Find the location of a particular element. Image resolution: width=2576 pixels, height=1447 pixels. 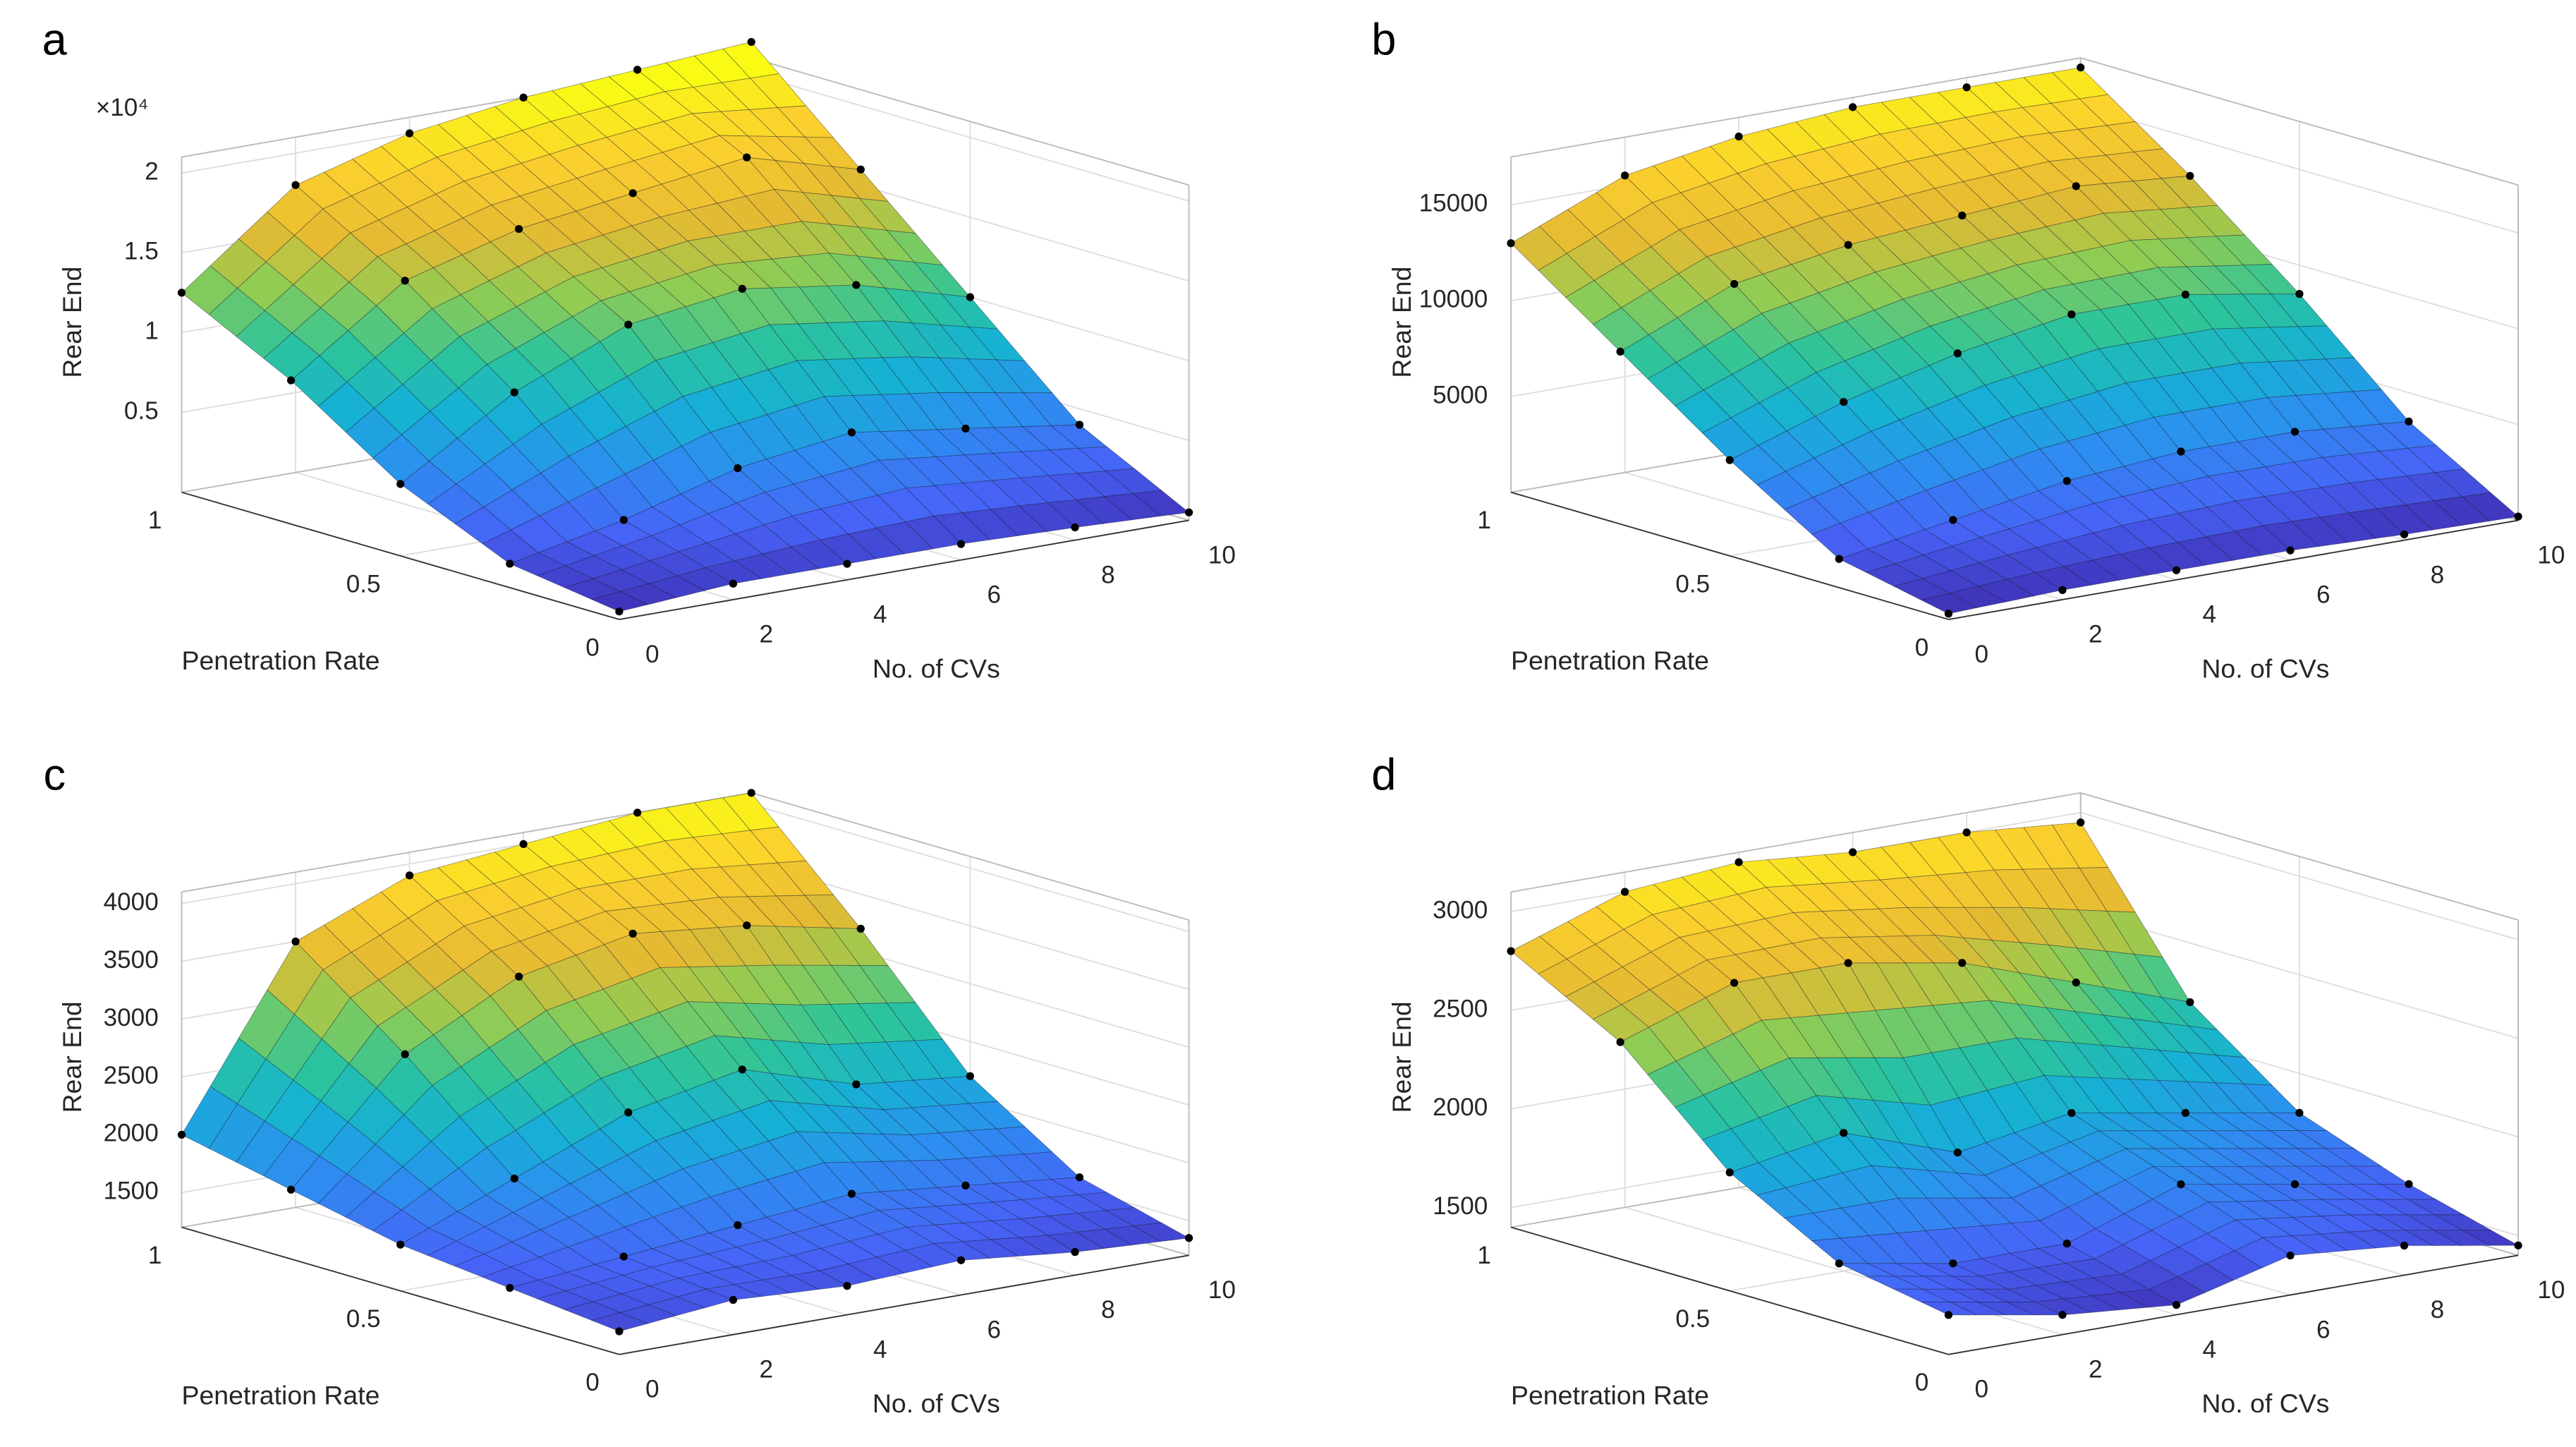

x-axis is located at coordinates (904, 1304).